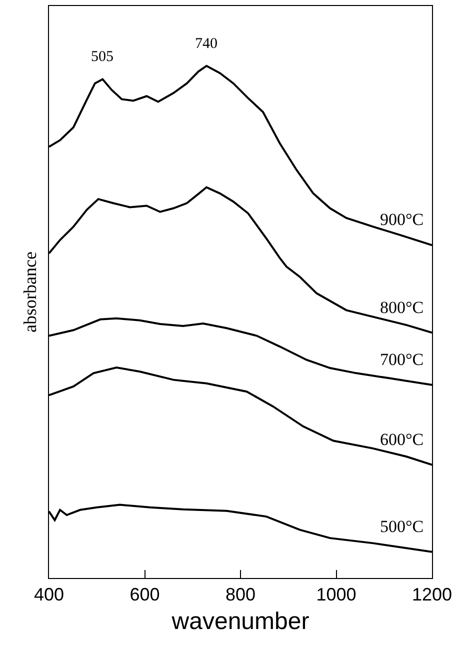  Describe the element at coordinates (402, 359) in the screenshot. I see `series-label: 700°C` at that location.